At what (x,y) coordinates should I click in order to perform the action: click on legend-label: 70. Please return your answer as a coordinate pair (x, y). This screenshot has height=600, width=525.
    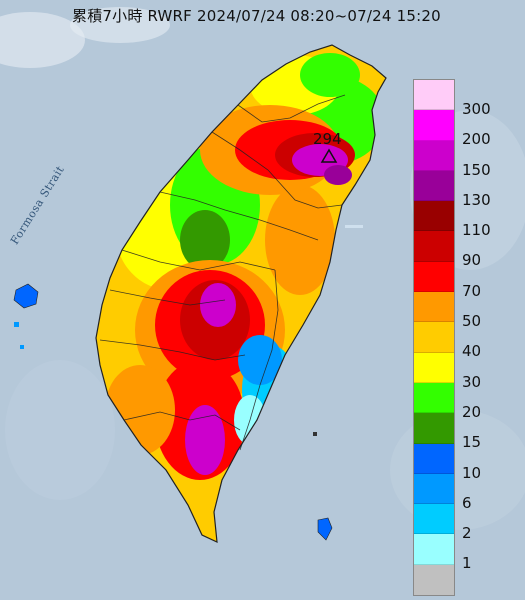
    Looking at the image, I should click on (472, 290).